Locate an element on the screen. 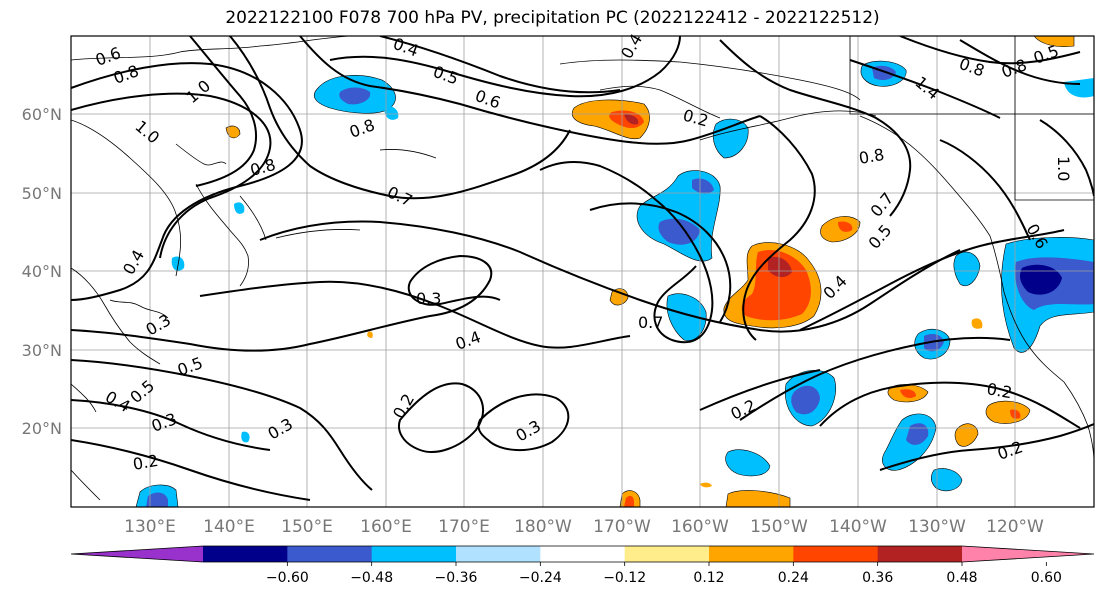 Image resolution: width=1105 pixels, height=601 pixels. colorbar-tick-label: −0.12 is located at coordinates (624, 578).